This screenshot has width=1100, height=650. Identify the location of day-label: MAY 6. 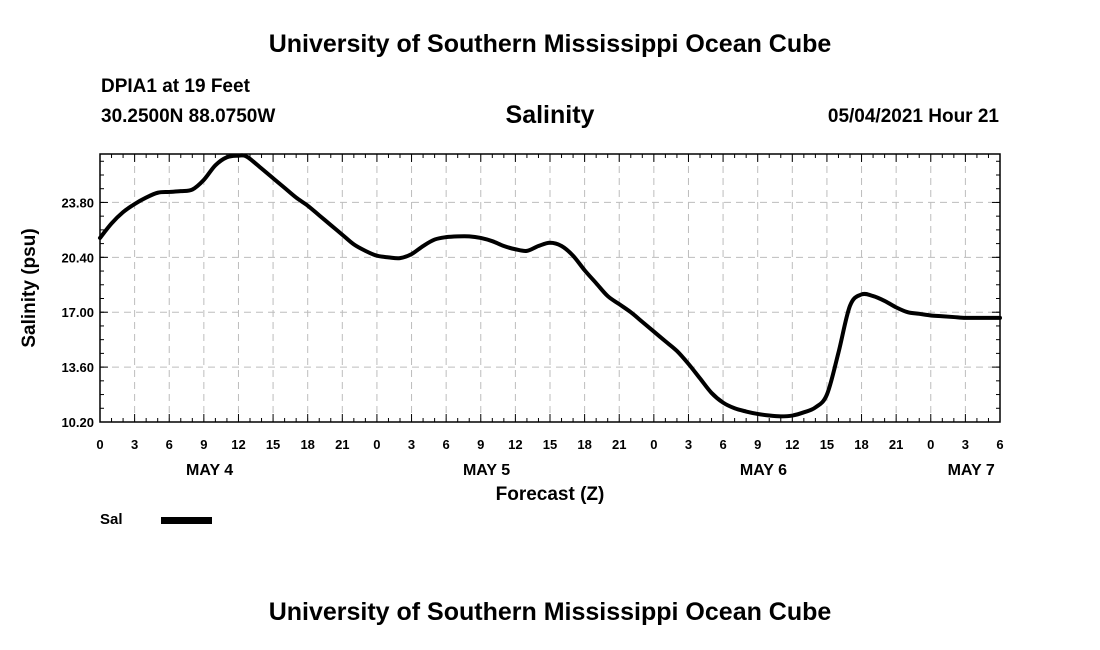
(763, 470).